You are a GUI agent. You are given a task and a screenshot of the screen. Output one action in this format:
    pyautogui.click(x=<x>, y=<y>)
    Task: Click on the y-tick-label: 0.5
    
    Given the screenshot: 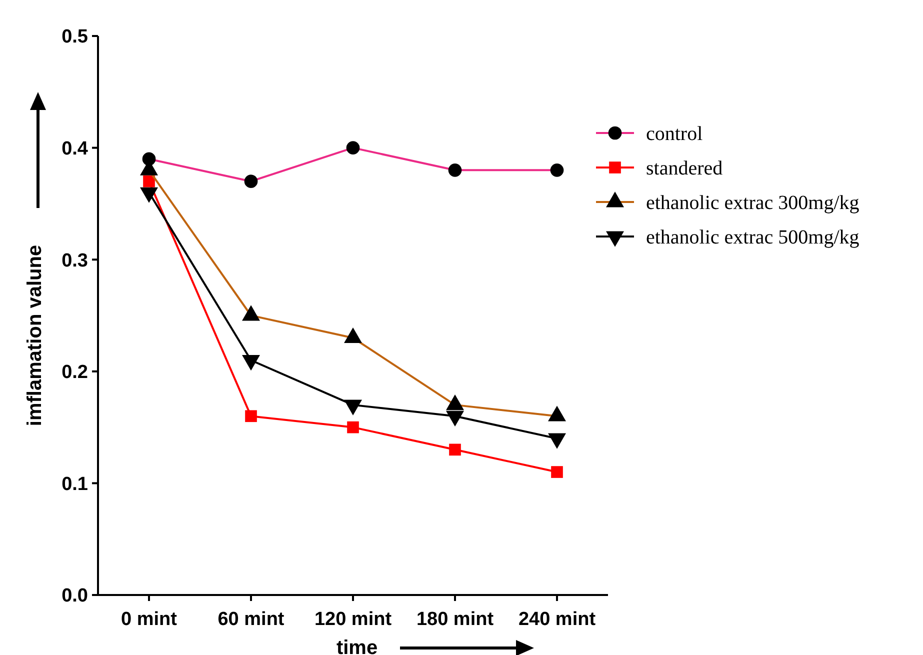 What is the action you would take?
    pyautogui.click(x=75, y=37)
    